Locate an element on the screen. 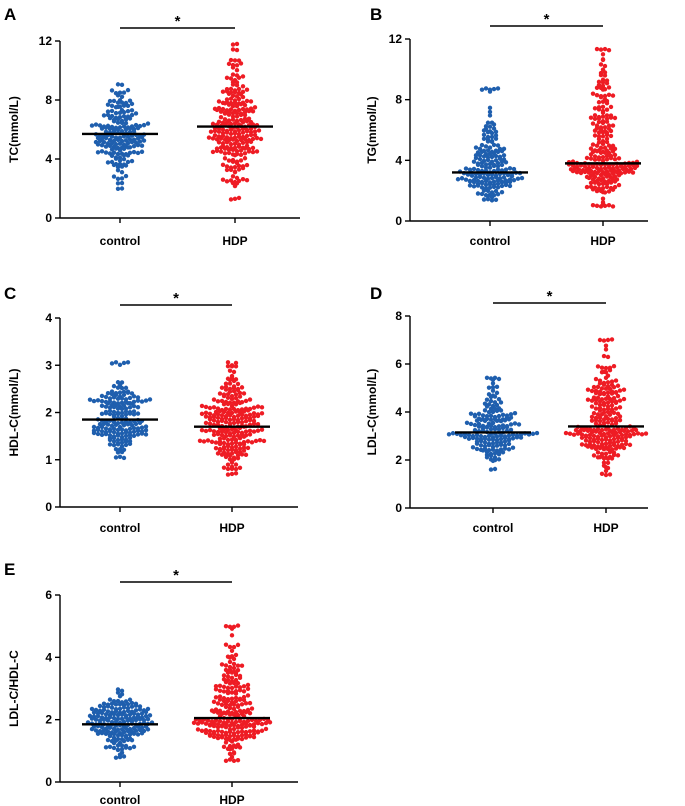 This screenshot has height=806, width=685. panel-c: C HDL-C(mmol/L) 0 1 2 3 4 control HDP * is located at coordinates (151, 409).